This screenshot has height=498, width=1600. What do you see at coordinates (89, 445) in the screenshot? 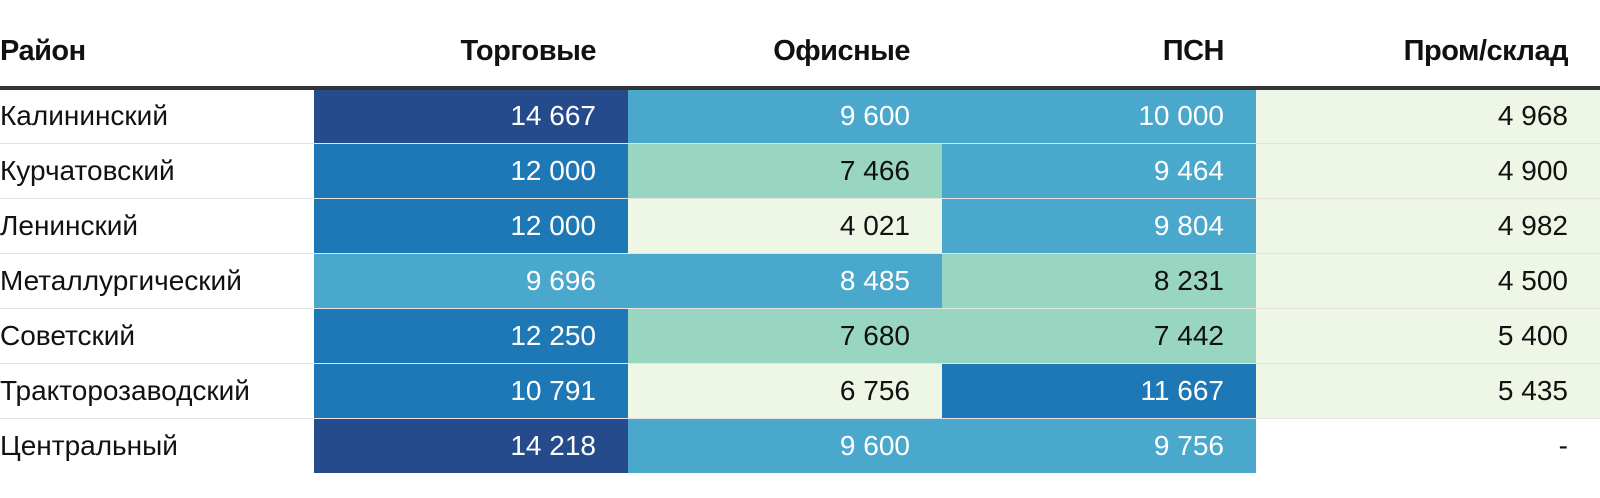
I see `district-name: Центральный` at bounding box center [89, 445].